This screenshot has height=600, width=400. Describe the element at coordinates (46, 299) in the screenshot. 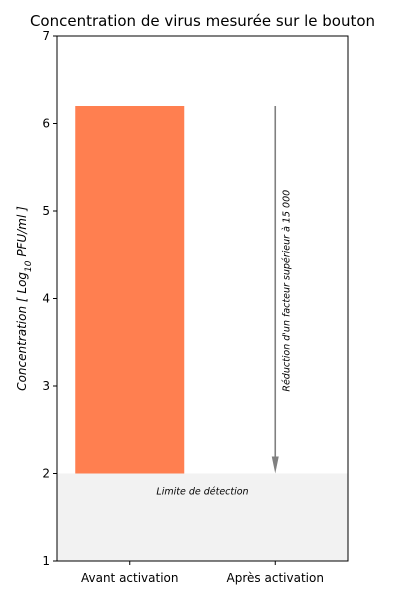

I see `y-tick-label-4: 4` at that location.